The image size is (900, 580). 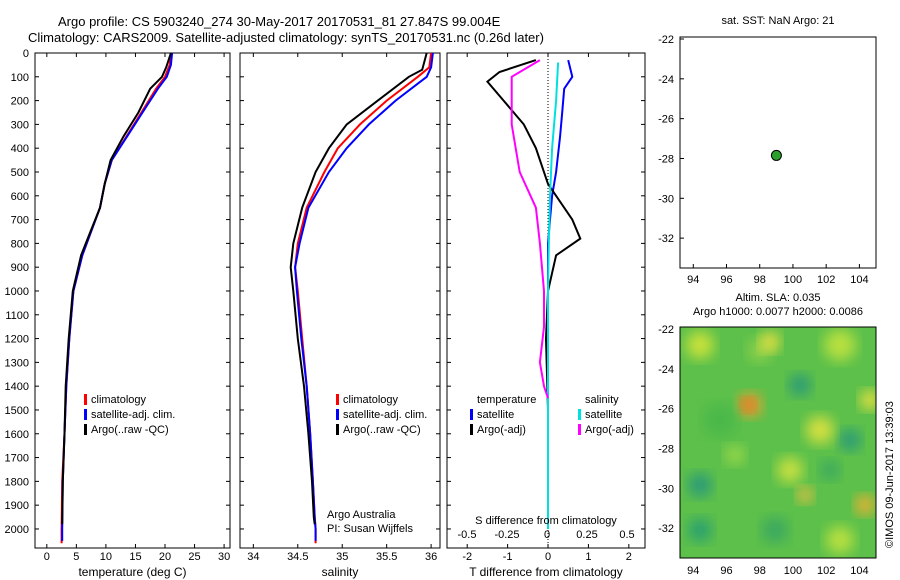 What do you see at coordinates (386, 557) in the screenshot?
I see `panel-2-xtick-label: 35.5` at bounding box center [386, 557].